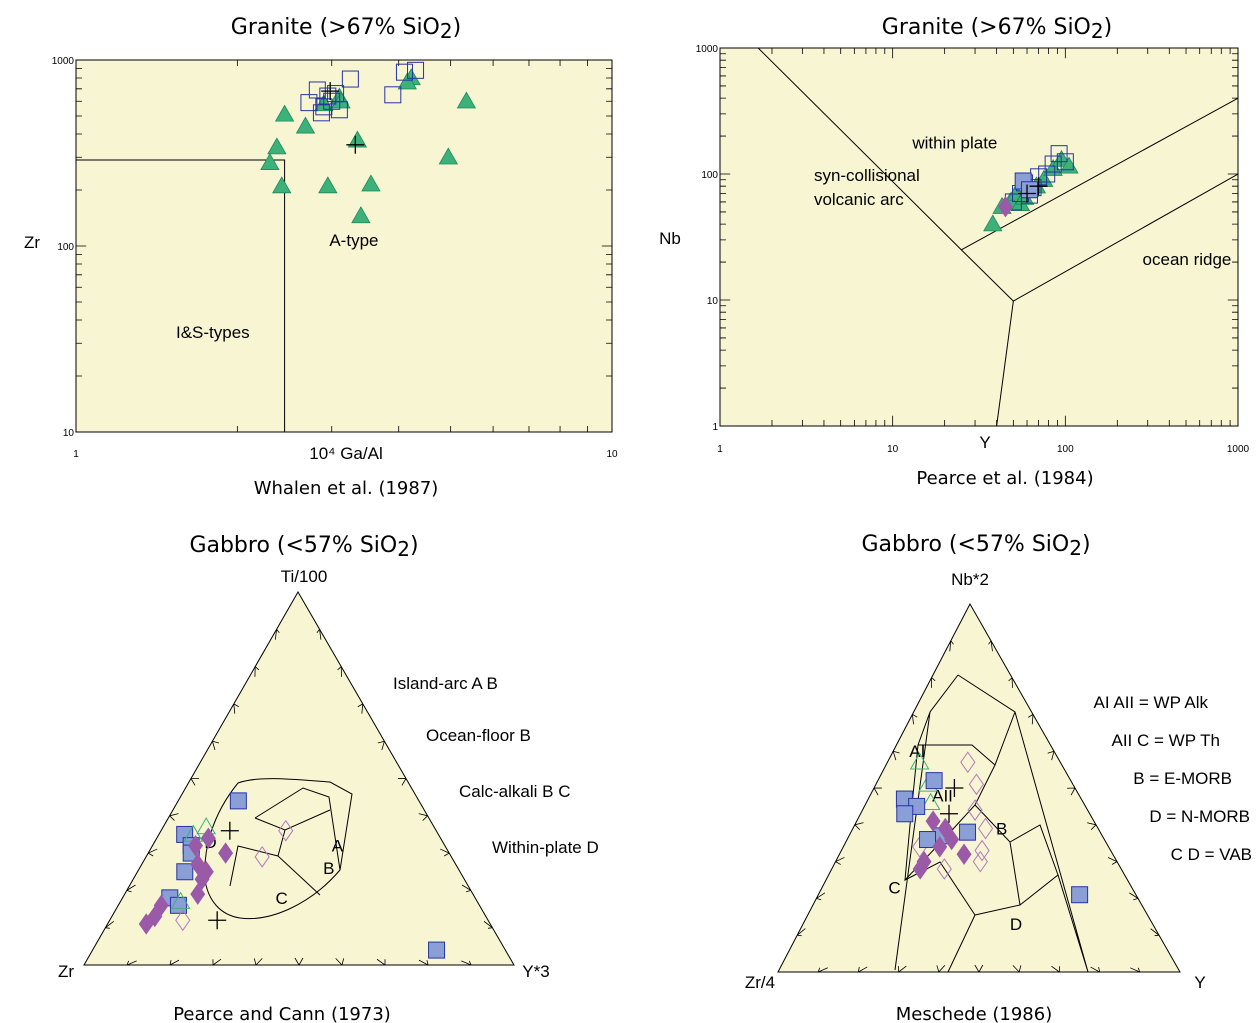 This screenshot has width=1256, height=1023. I want to click on legend-entry: Calc-alkali B C, so click(514, 791).